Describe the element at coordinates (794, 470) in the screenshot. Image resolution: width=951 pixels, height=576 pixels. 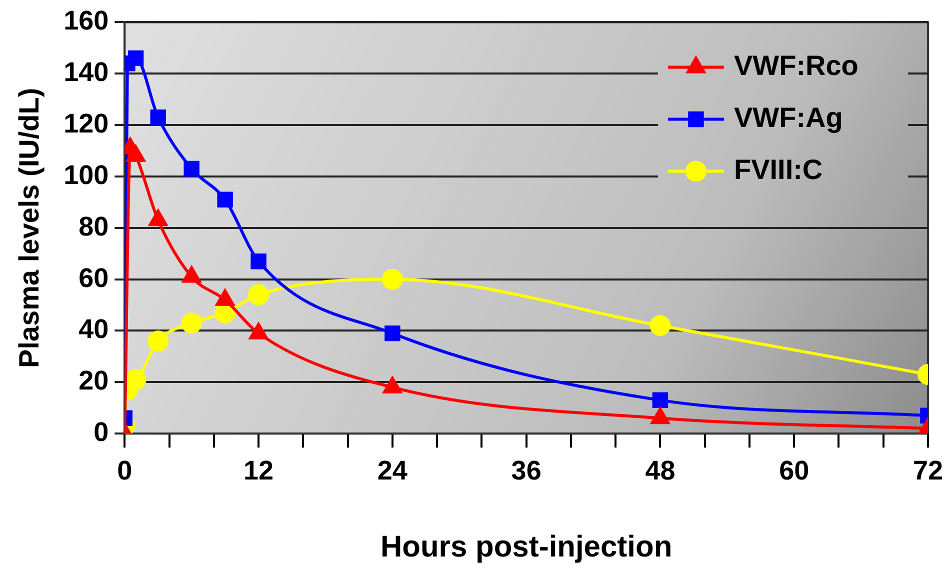
I see `x-tick-label: 60` at that location.